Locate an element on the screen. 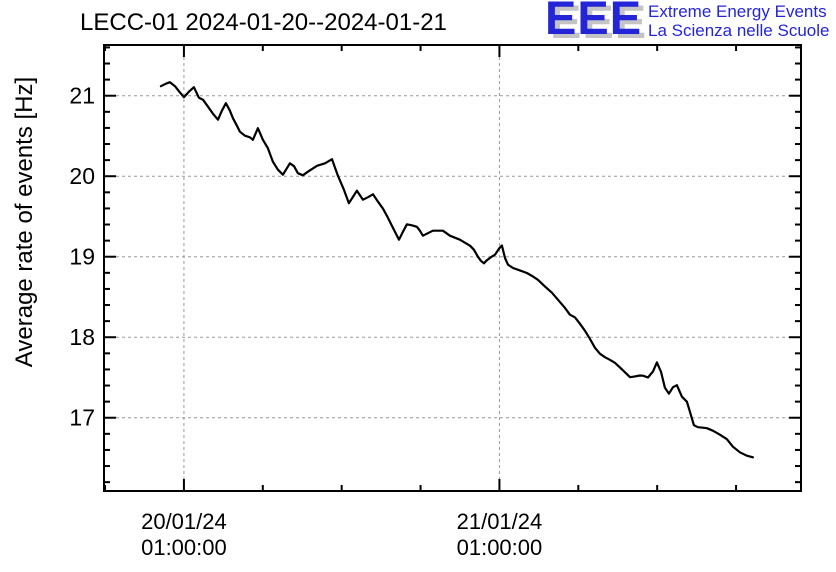 The width and height of the screenshot is (836, 572). eee-logo-line2: La Scienza nelle Scuole is located at coordinates (739, 30).